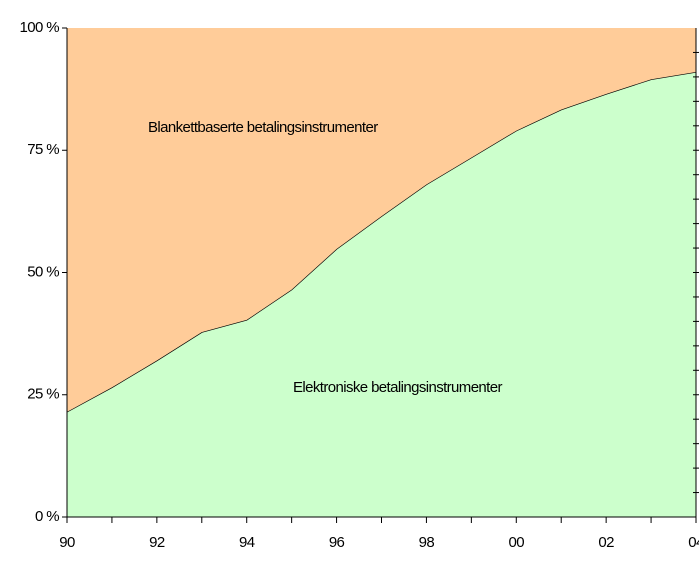  I want to click on area-label: Elektroniske betalingsinstrumenter, so click(397, 387).